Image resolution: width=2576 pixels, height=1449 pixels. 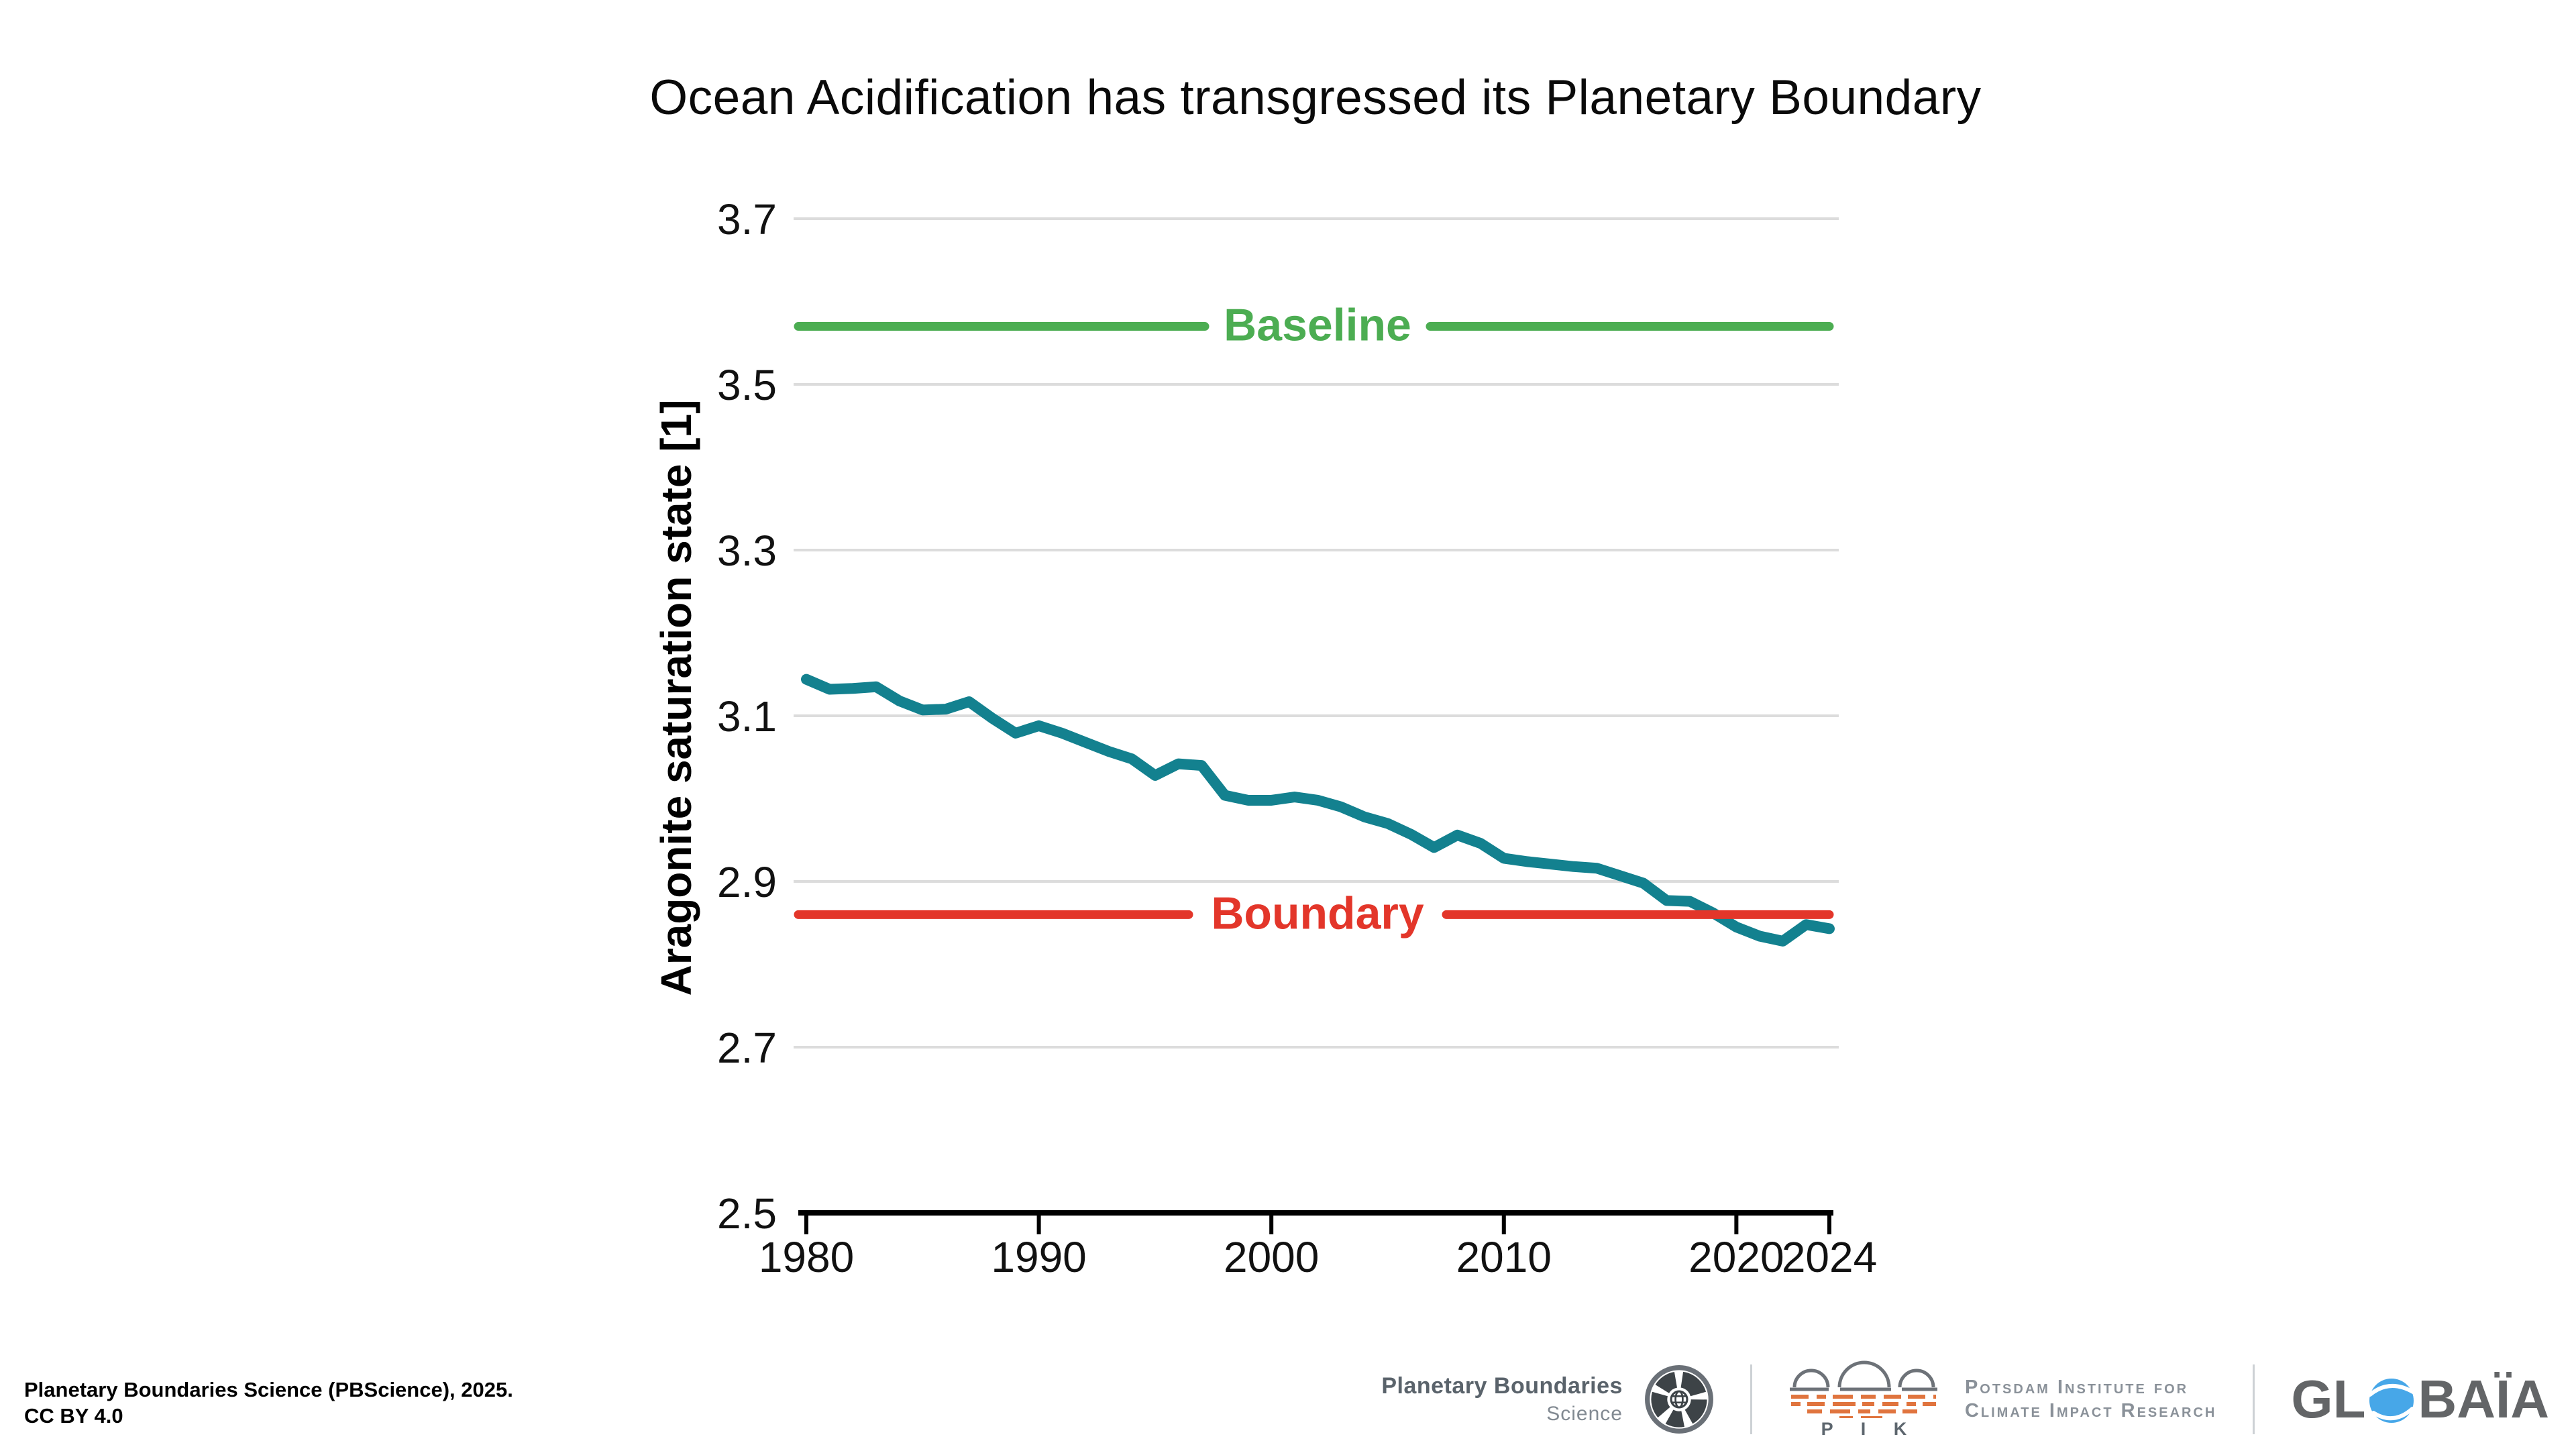 What do you see at coordinates (1584, 1414) in the screenshot?
I see `pbscience-logo-line2: Science` at bounding box center [1584, 1414].